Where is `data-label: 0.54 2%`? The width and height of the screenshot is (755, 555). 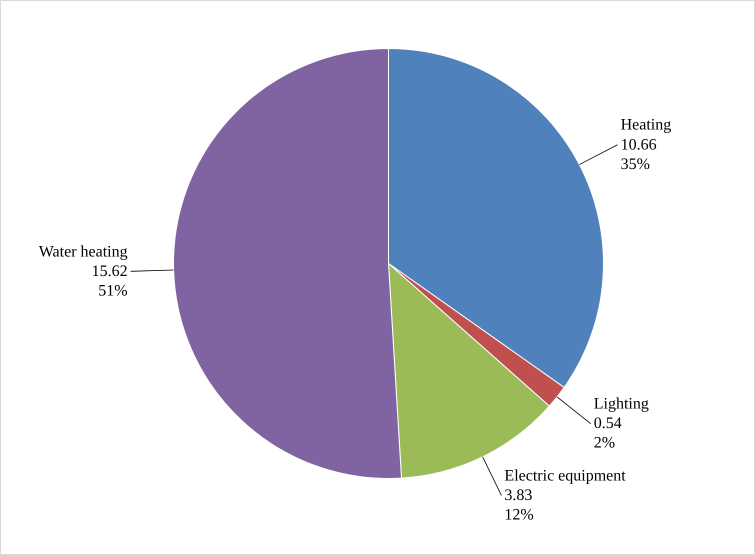
data-label: 0.54 2% is located at coordinates (608, 433).